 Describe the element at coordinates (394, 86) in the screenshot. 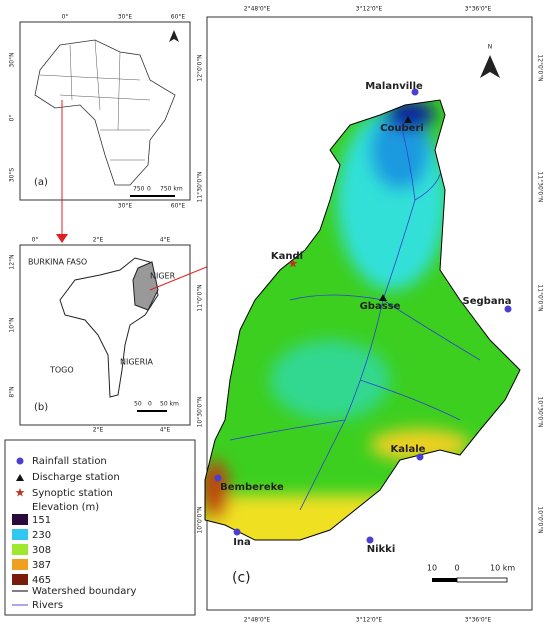

I see `label: Malanville` at that location.